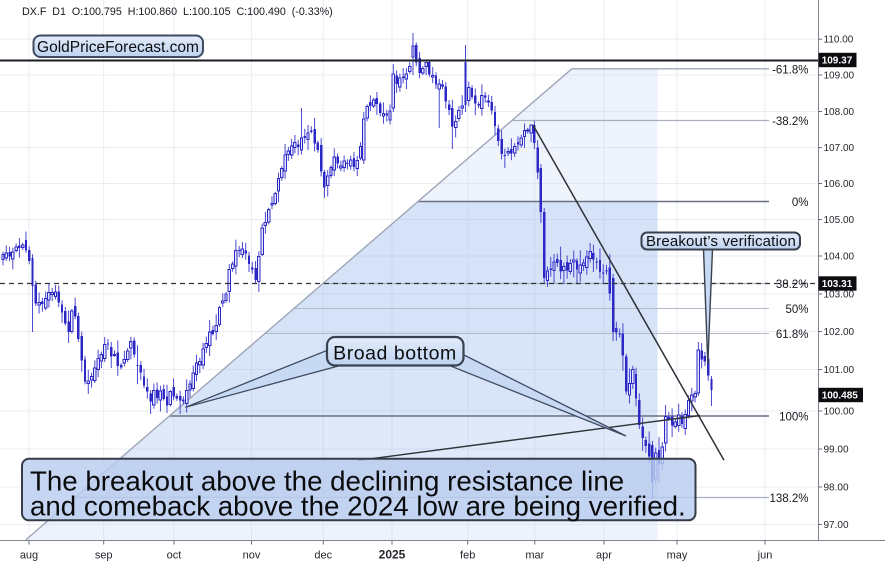 The width and height of the screenshot is (885, 570). I want to click on svg-text: Breakout’s verification, so click(721, 241).